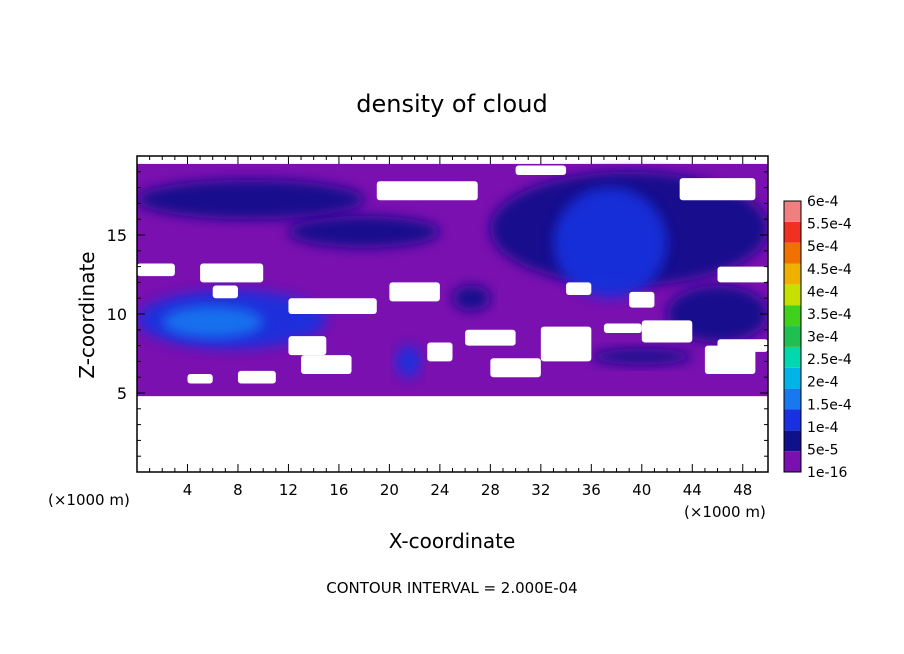 The width and height of the screenshot is (904, 654). Describe the element at coordinates (338, 490) in the screenshot. I see `x-tick-label: 16` at that location.